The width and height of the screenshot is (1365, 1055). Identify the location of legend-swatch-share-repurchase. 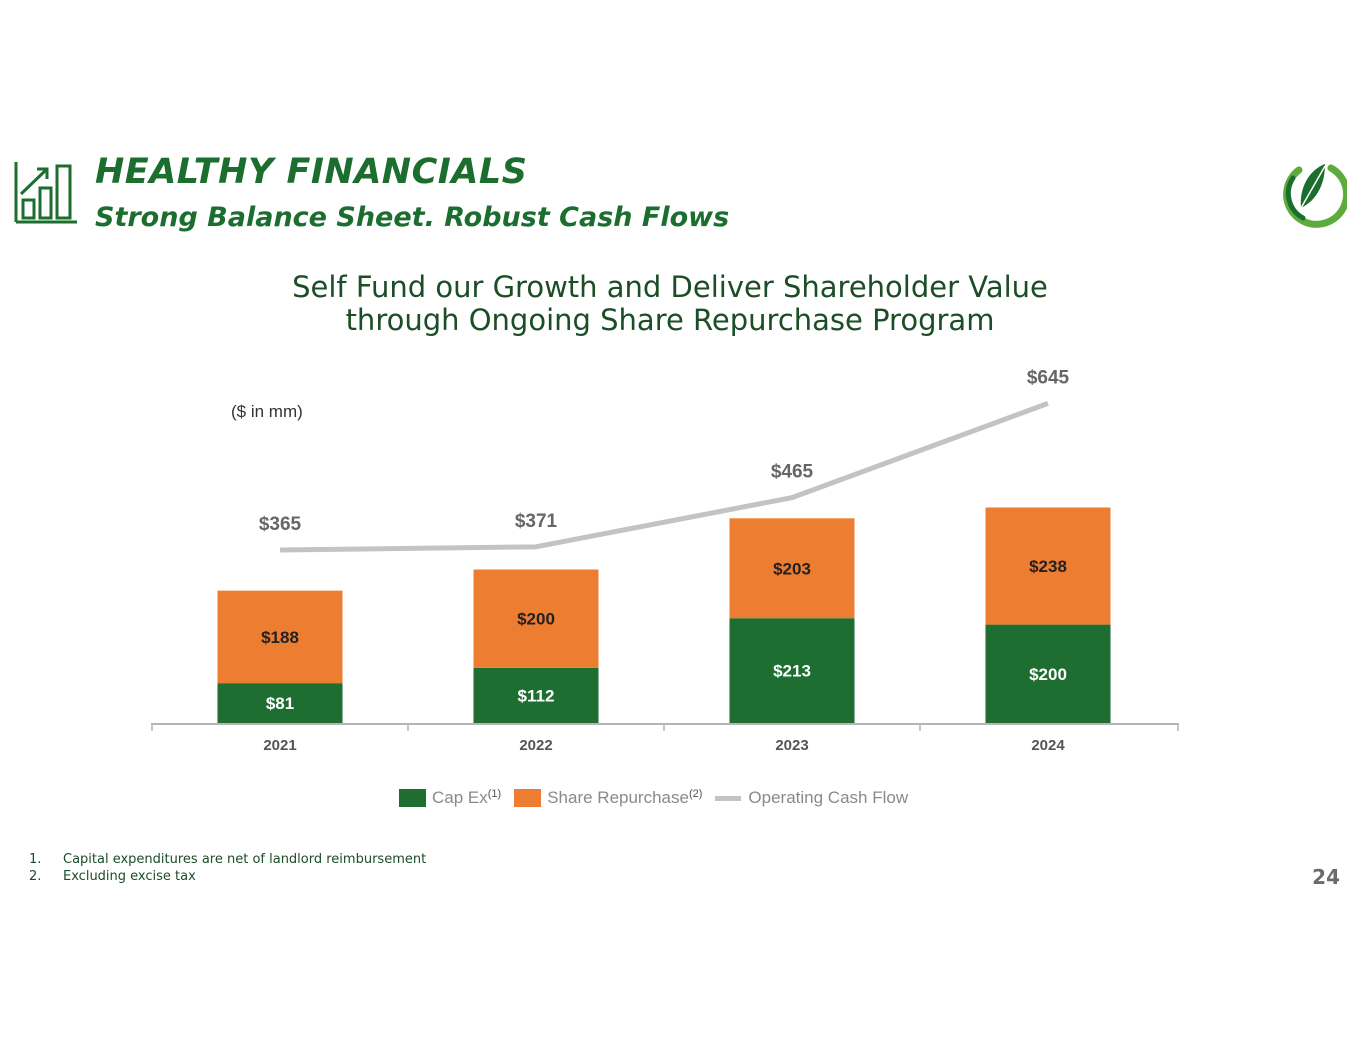
(528, 798).